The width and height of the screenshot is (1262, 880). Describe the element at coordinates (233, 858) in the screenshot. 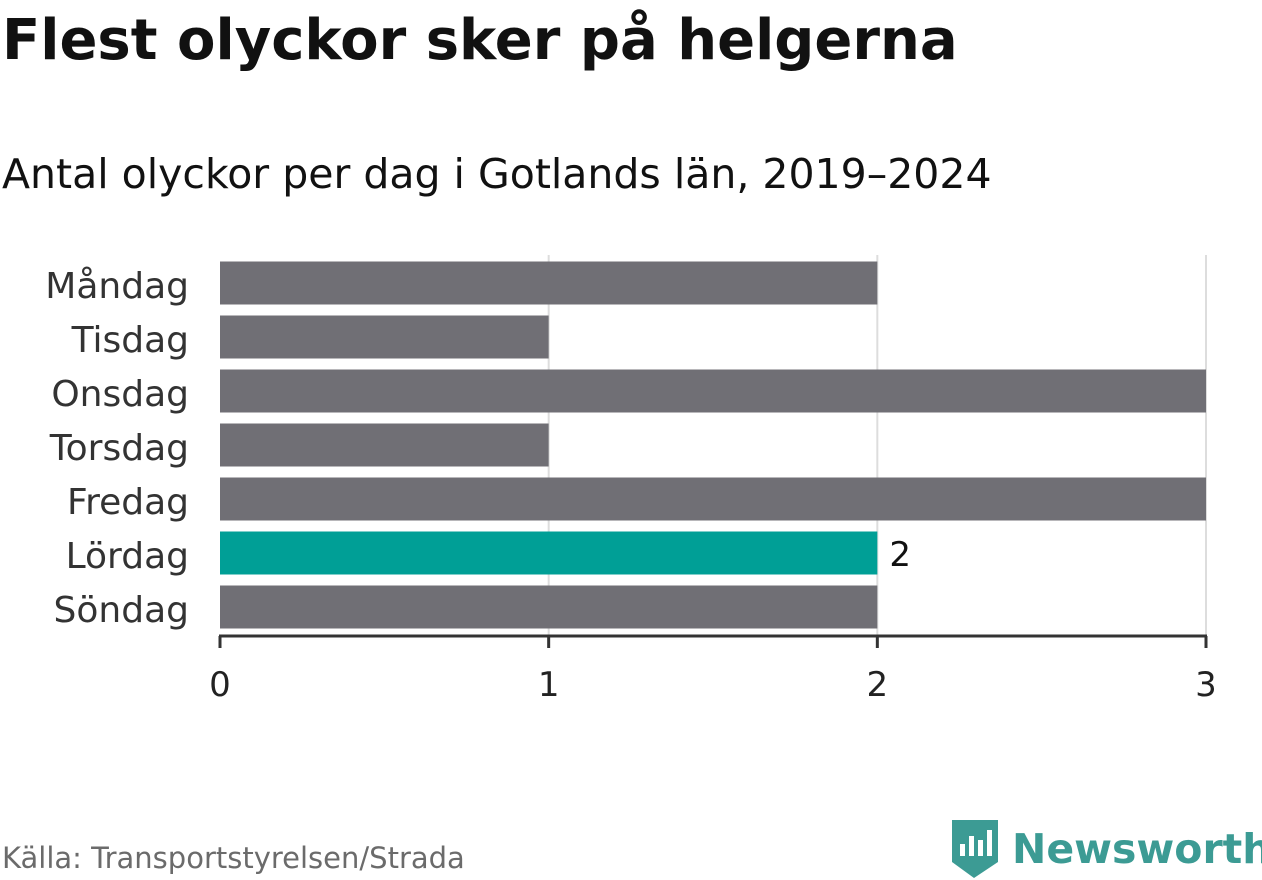

I see `source-note: Källa: Transportstyrelsen/Strada` at that location.